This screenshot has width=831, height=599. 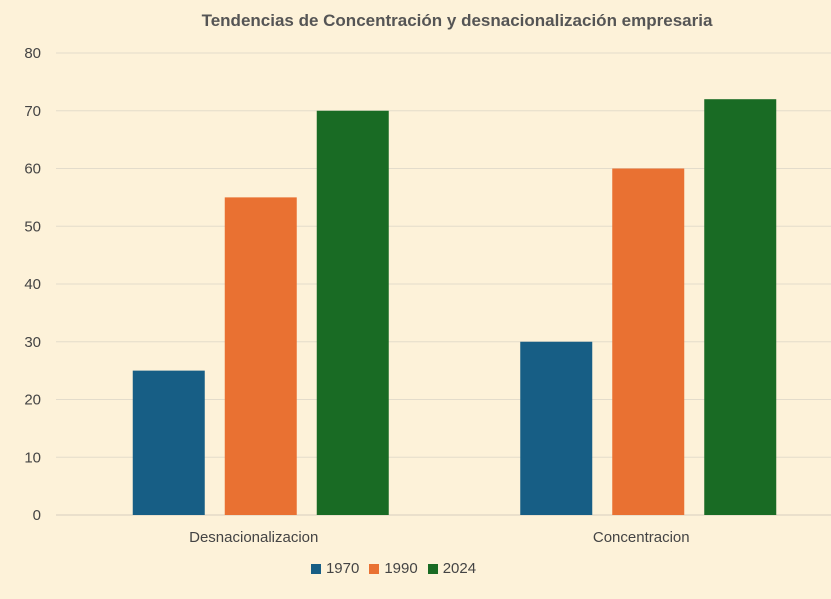 I want to click on y-tick-label: 30, so click(x=32, y=342).